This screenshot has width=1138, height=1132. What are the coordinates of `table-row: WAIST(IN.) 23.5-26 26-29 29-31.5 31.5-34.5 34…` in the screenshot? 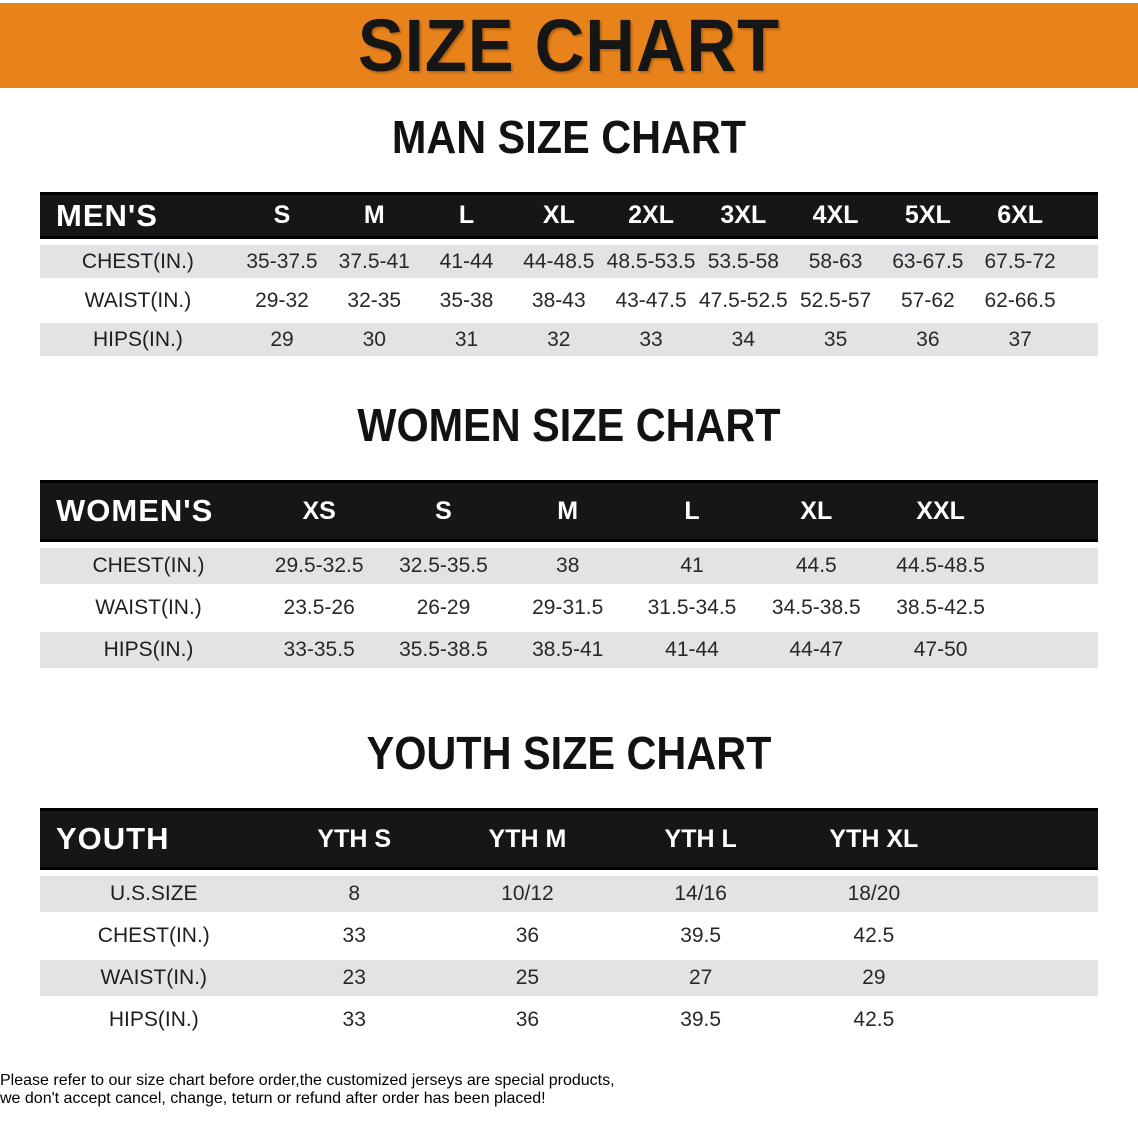 It's located at (569, 608).